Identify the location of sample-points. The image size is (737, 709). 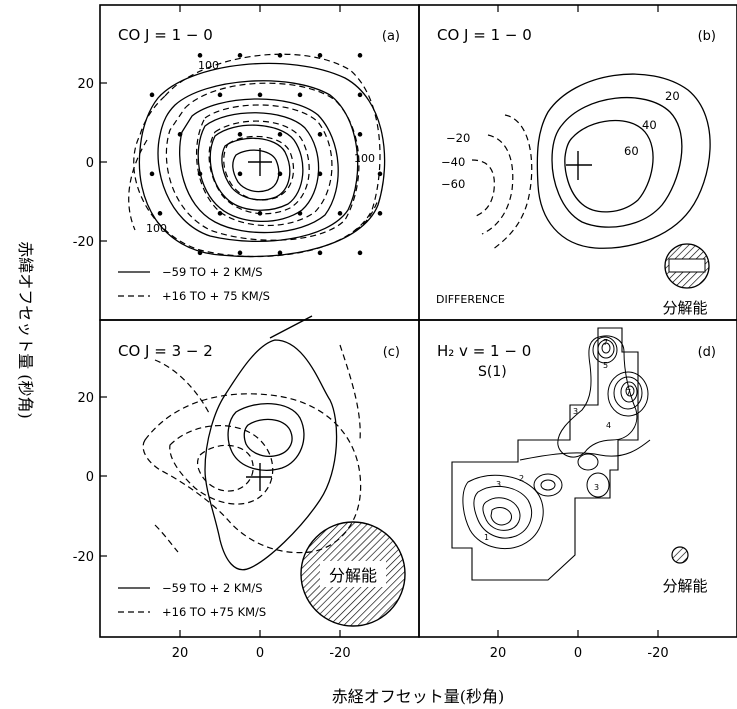
(266, 154).